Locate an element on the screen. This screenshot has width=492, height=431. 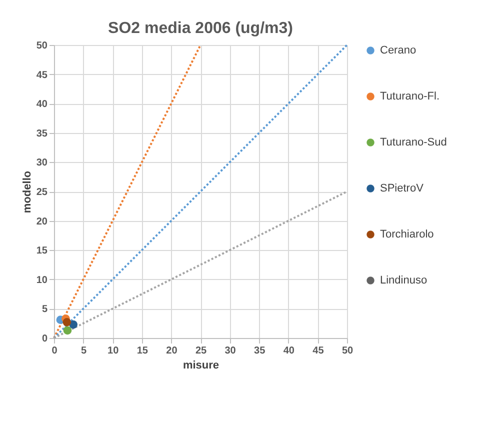
y-tick-label: 45 is located at coordinates (42, 75).